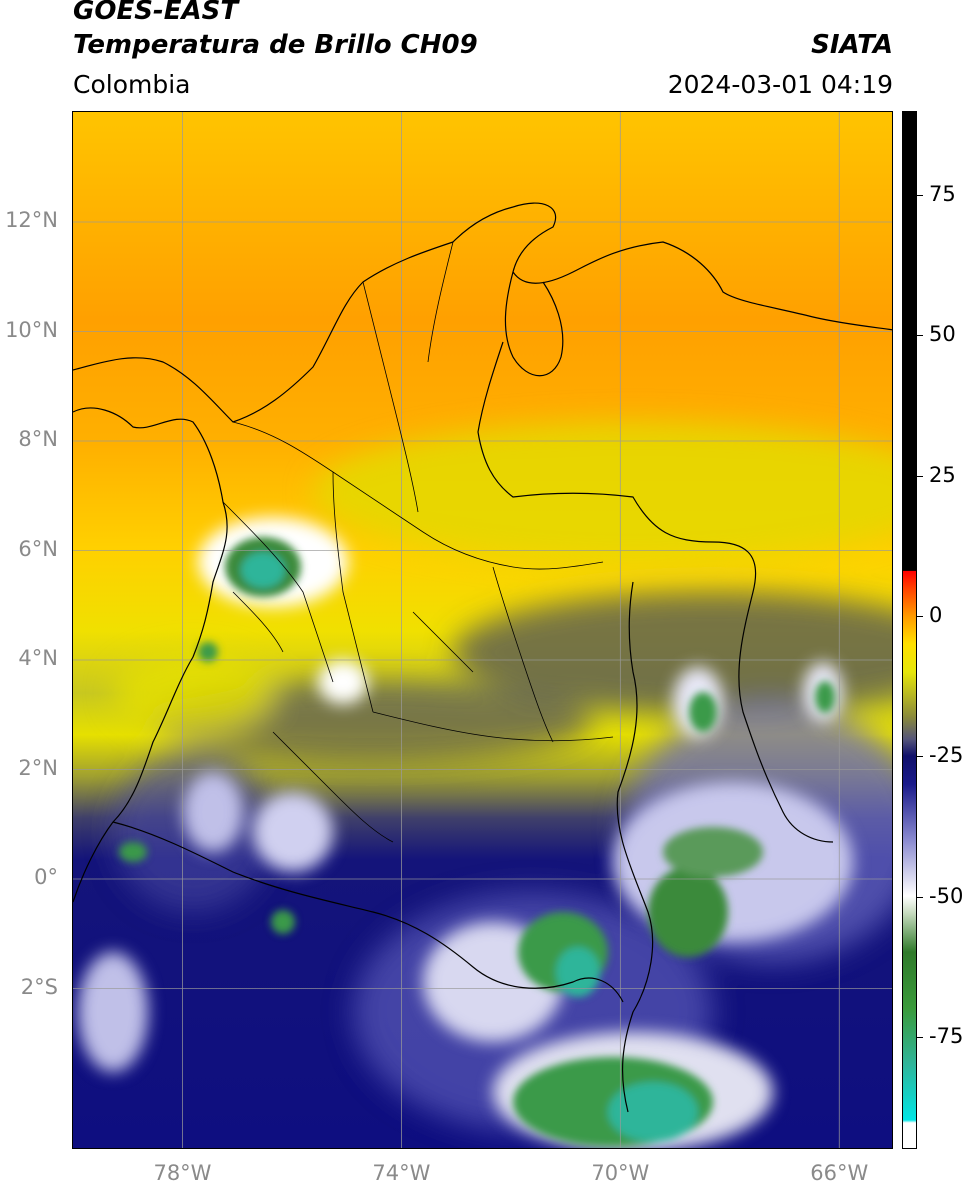 Image resolution: width=966 pixels, height=1190 pixels. Describe the element at coordinates (132, 84) in the screenshot. I see `region-label: Colombia` at that location.